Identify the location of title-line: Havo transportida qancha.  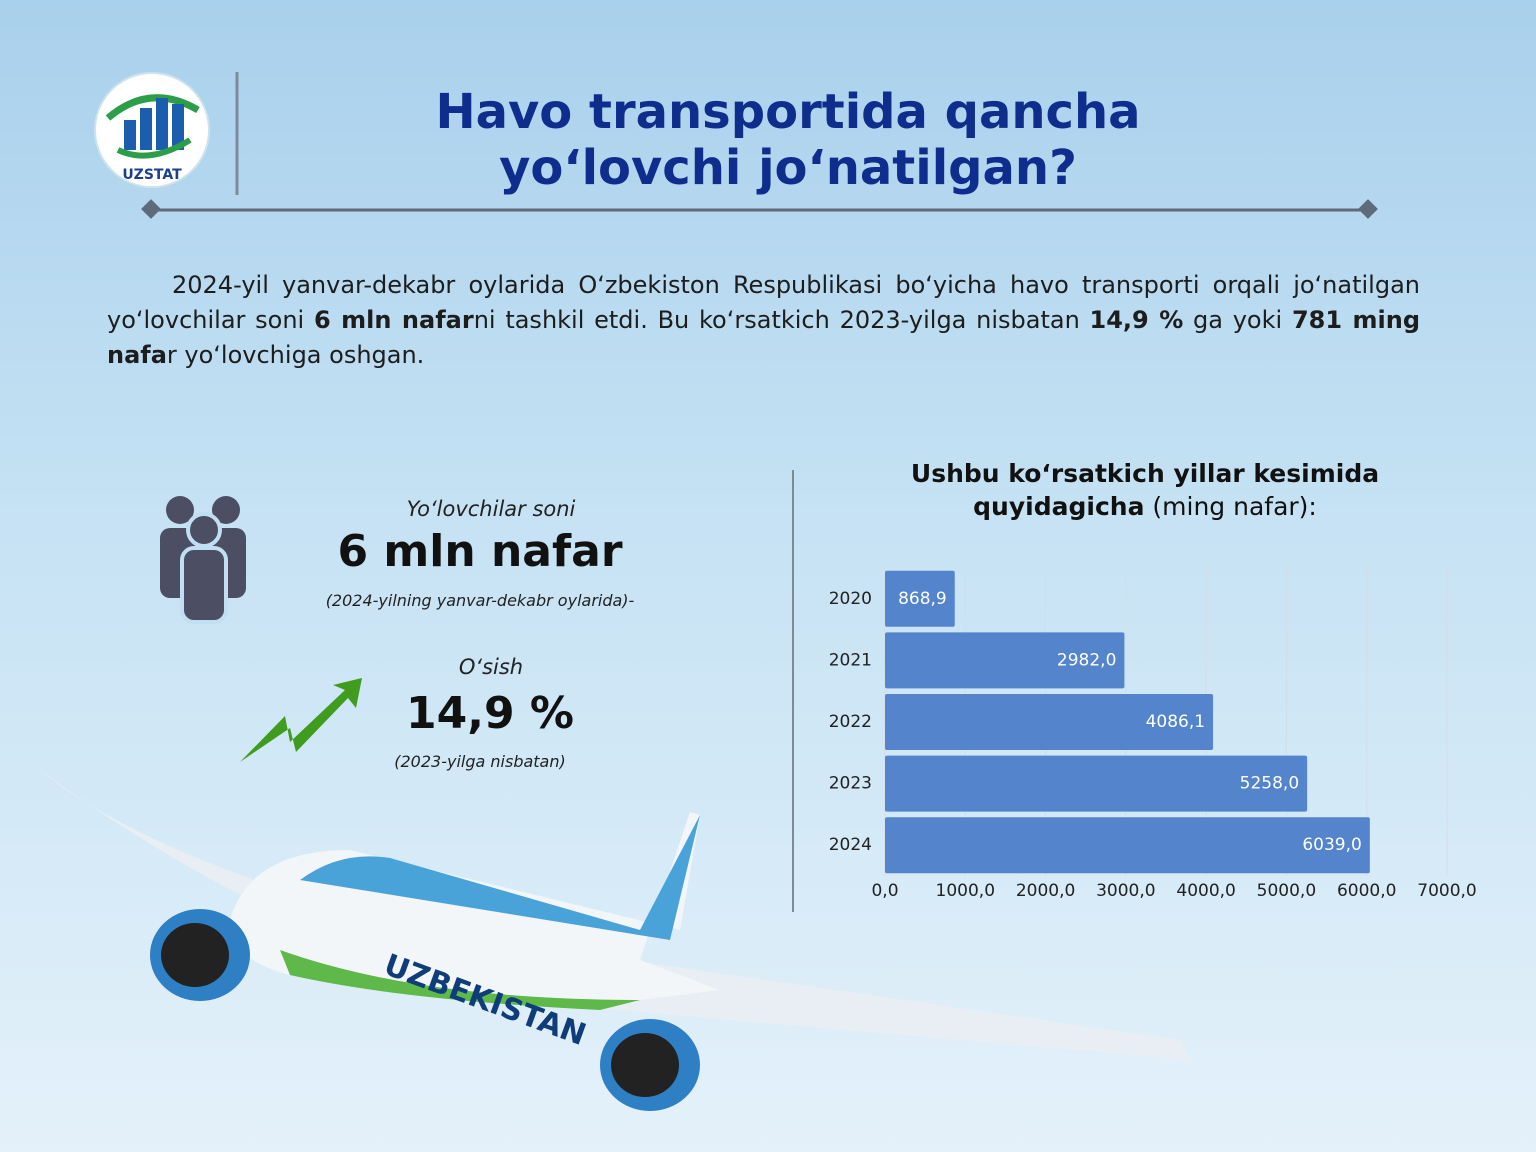
(788, 112).